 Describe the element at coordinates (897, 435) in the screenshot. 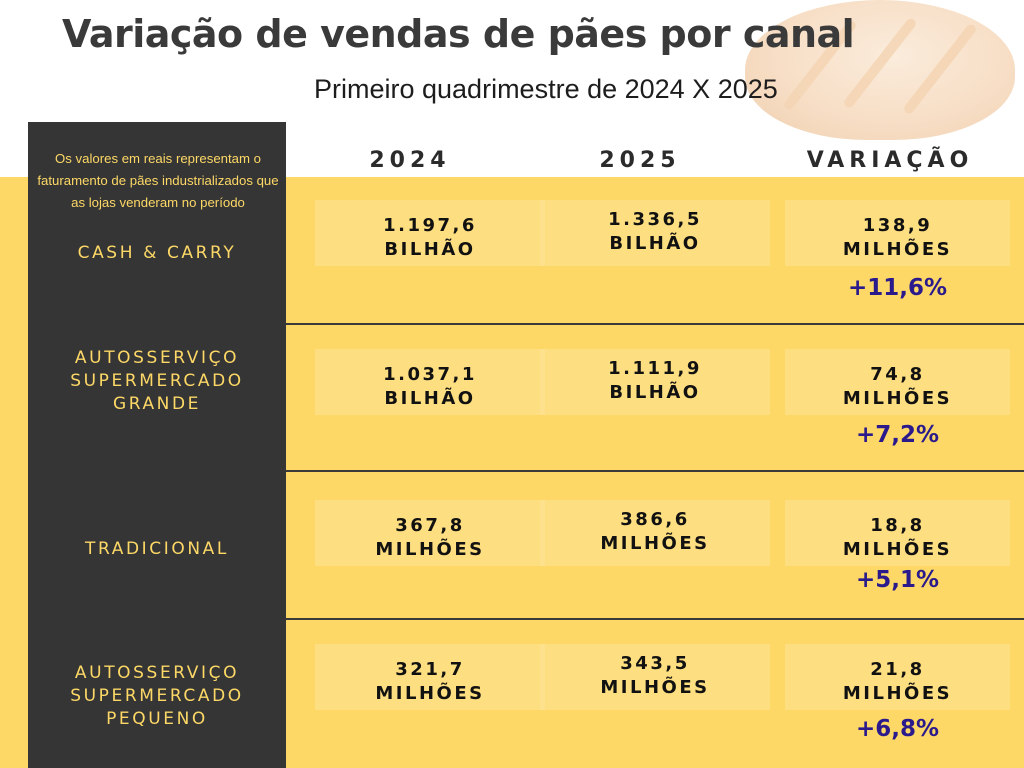

I see `variation-percent: +7,2%` at that location.